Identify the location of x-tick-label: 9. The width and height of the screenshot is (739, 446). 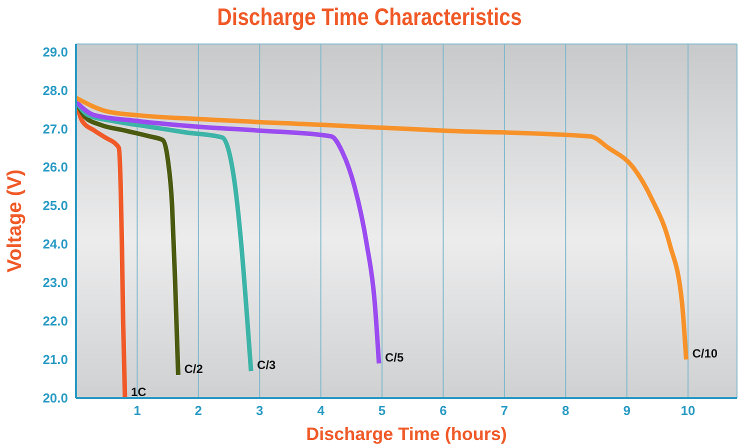
(626, 410).